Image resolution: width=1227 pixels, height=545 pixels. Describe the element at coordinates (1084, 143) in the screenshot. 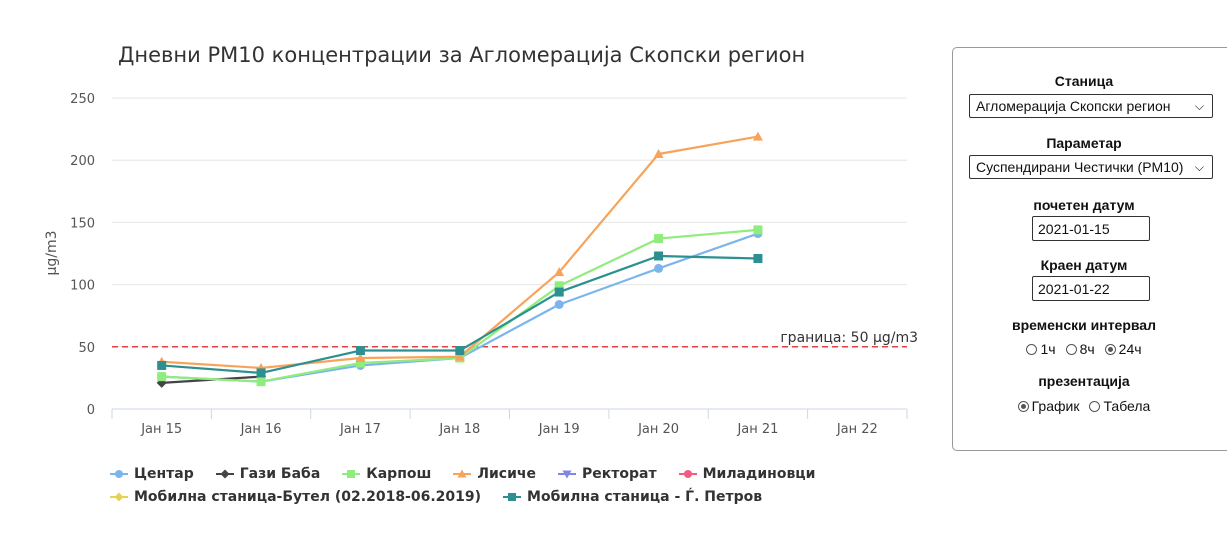

I see `parameter-label: Параметар` at that location.